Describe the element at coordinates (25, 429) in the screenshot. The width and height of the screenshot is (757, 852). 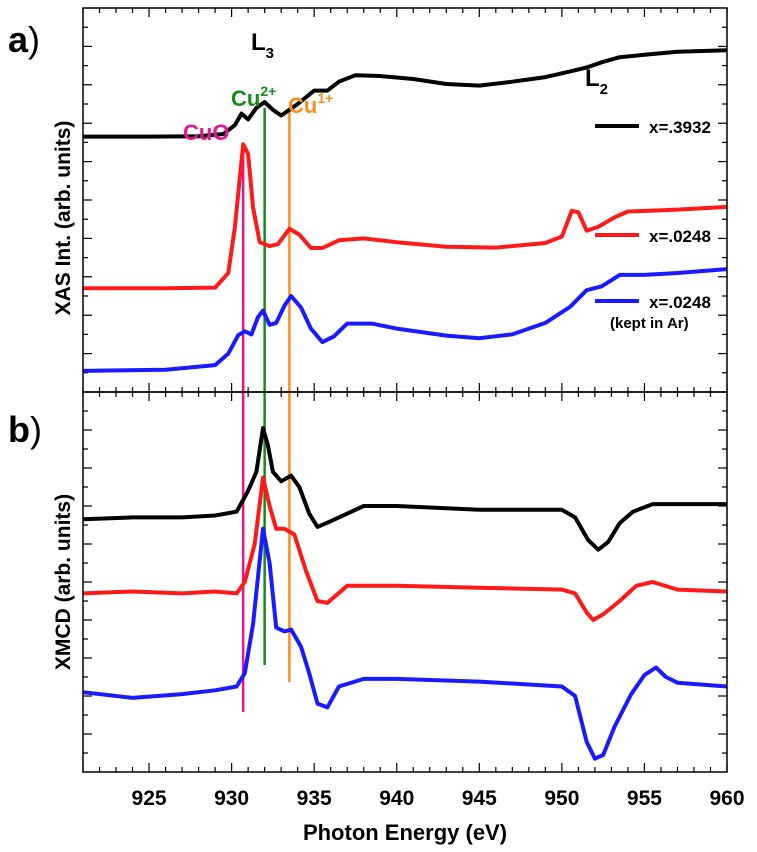
I see `panel-label: b)` at that location.